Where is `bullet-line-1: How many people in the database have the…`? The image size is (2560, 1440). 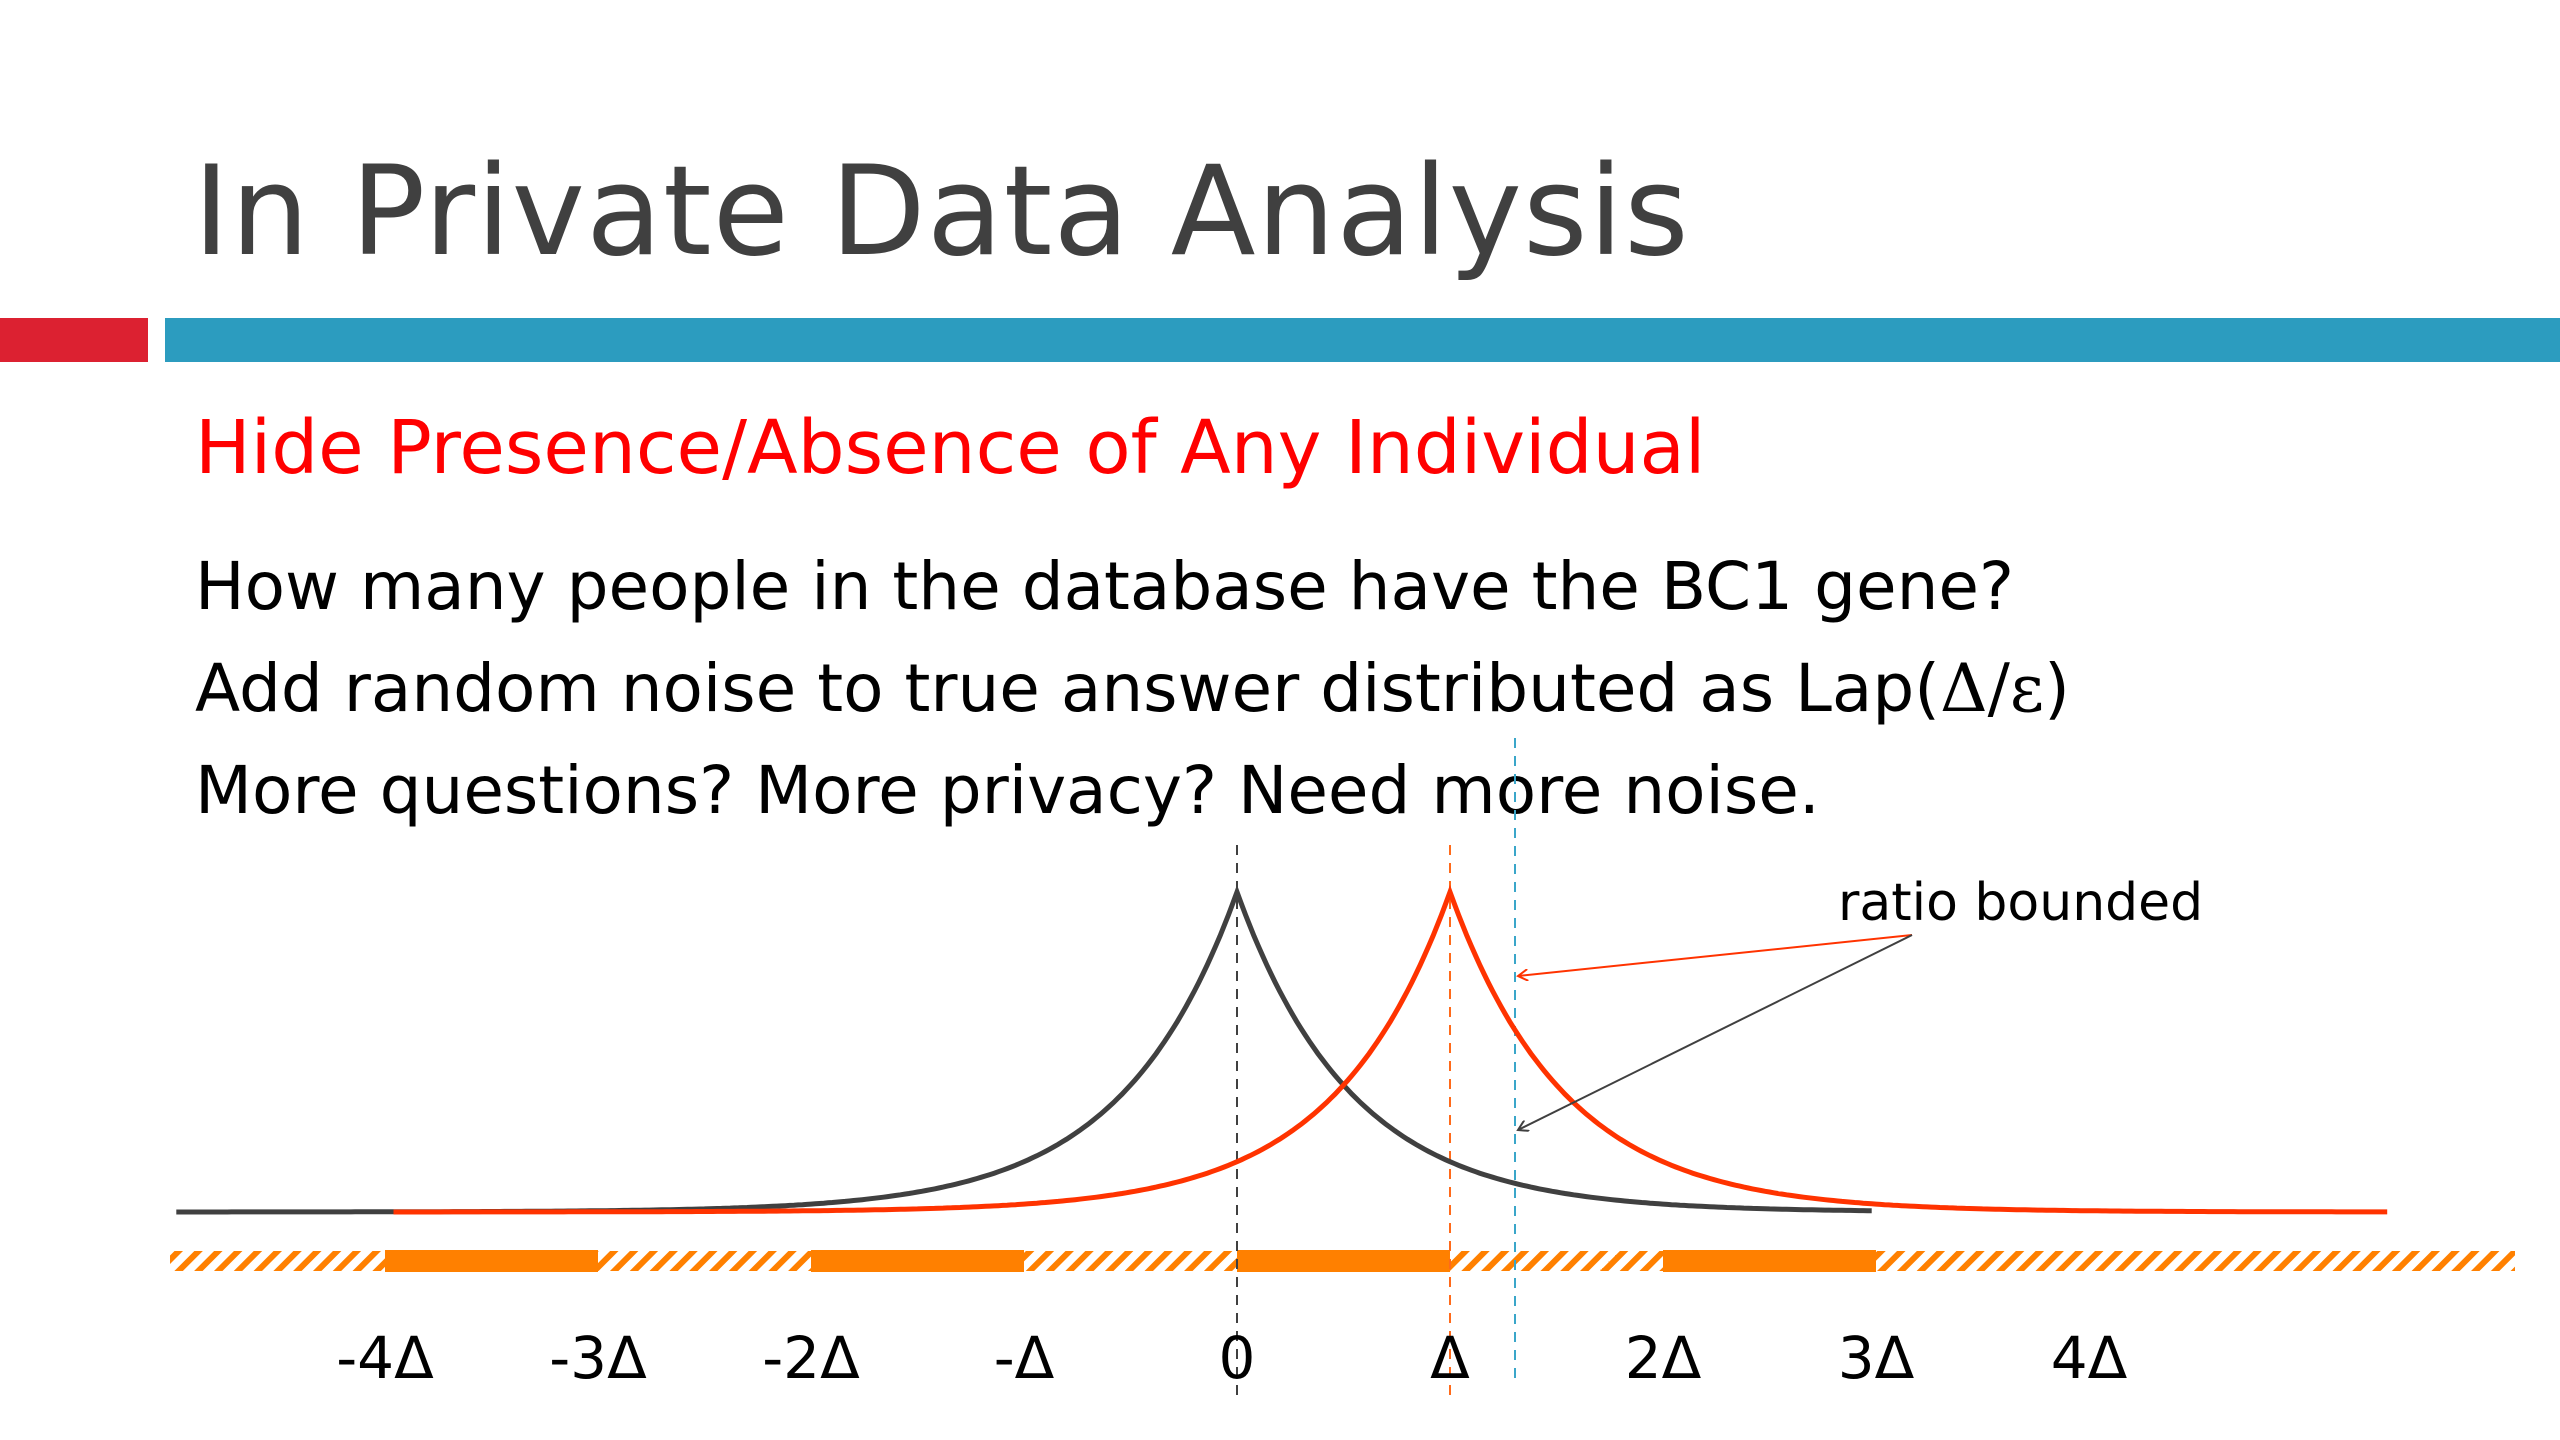
bullet-line-1: How many people in the database have the… is located at coordinates (1105, 586).